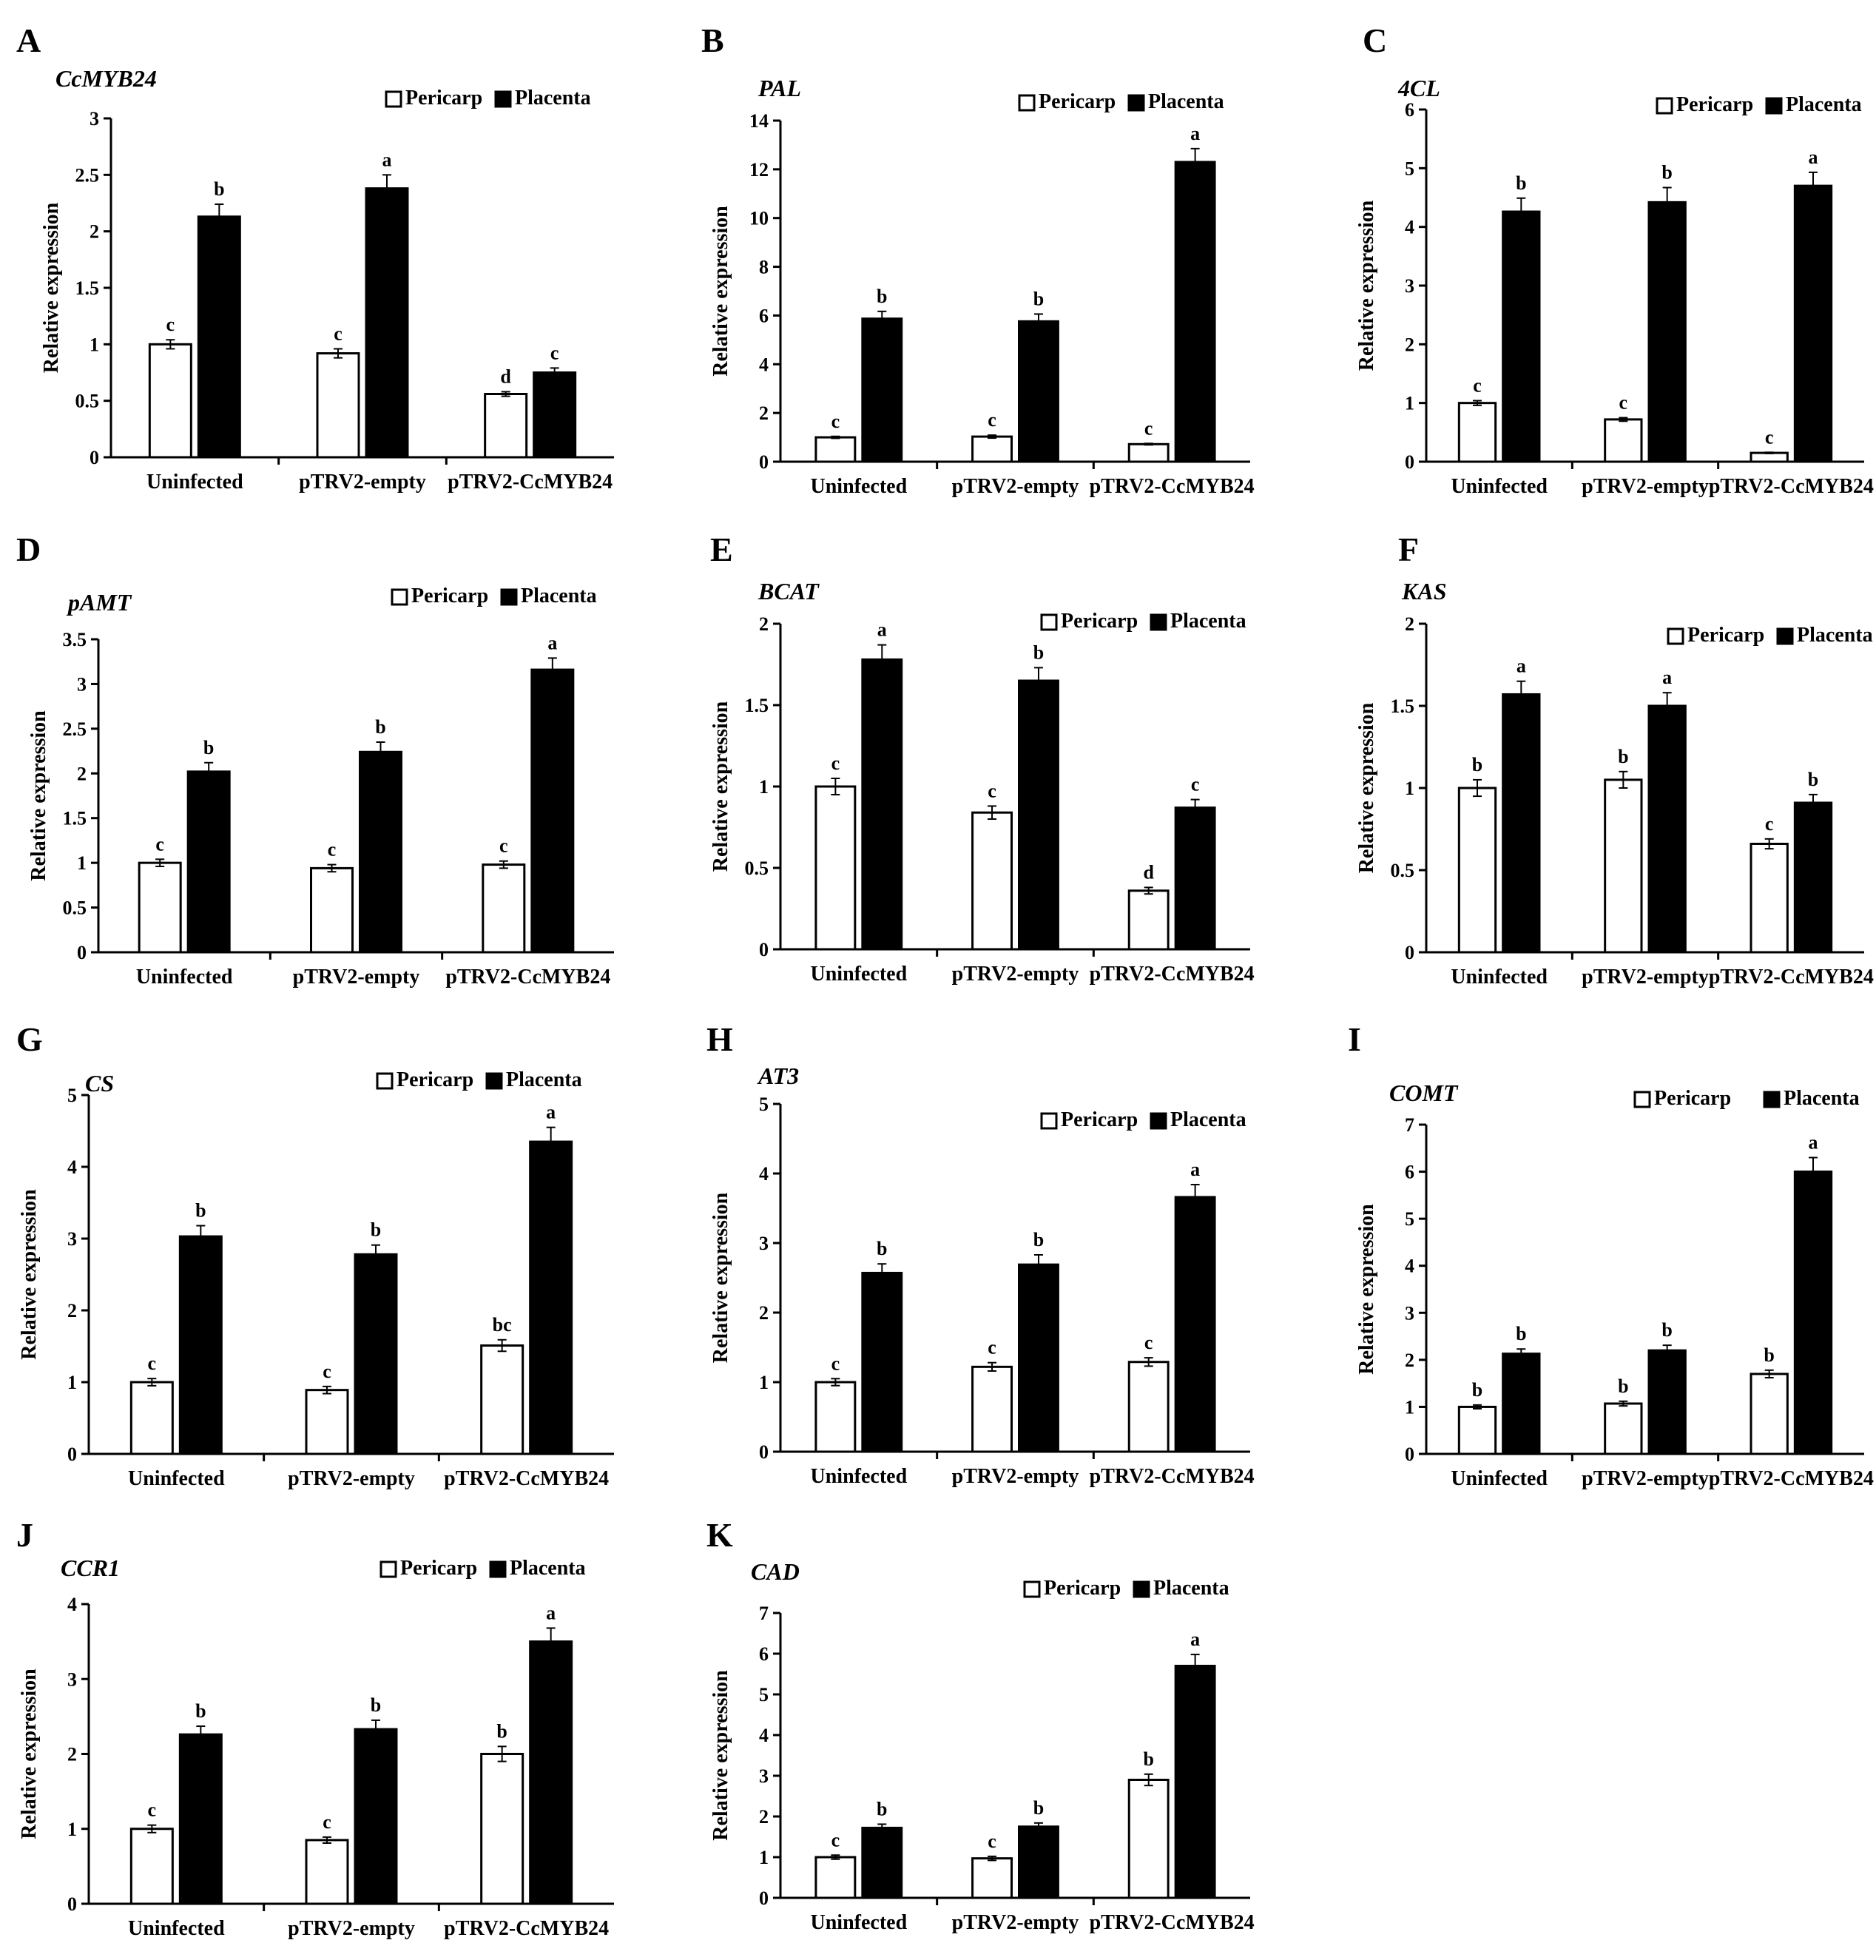  Describe the element at coordinates (494, 1081) in the screenshot. I see `legend-swatch-placenta` at that location.